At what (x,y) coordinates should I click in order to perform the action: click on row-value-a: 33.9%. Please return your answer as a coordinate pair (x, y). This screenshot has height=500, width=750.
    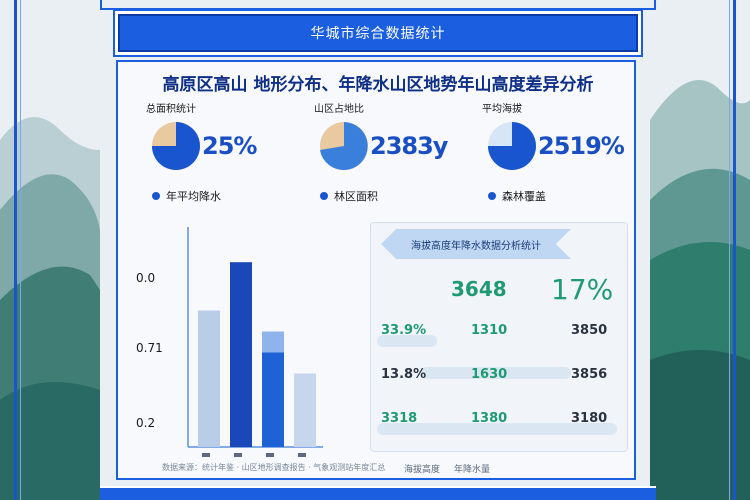
    Looking at the image, I should click on (404, 330).